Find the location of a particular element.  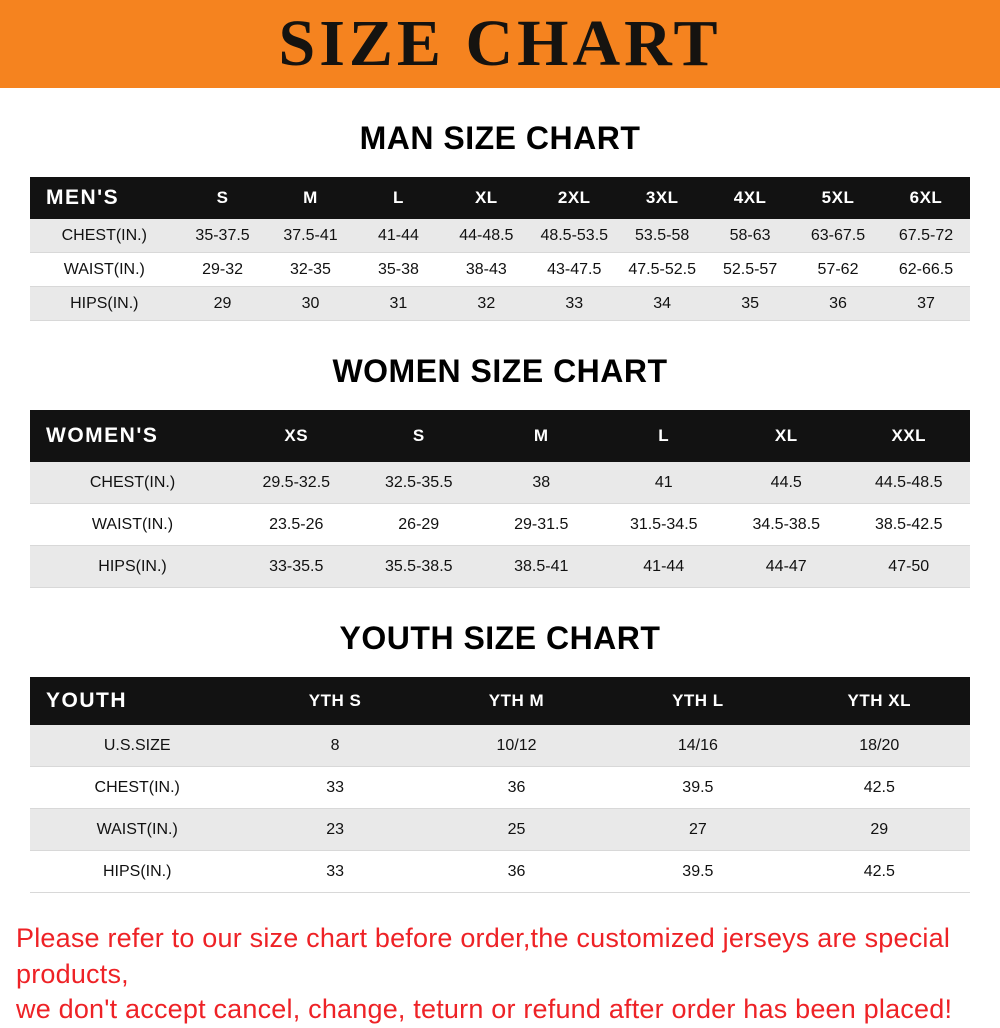

size-header-cell: YTH S is located at coordinates (335, 701).